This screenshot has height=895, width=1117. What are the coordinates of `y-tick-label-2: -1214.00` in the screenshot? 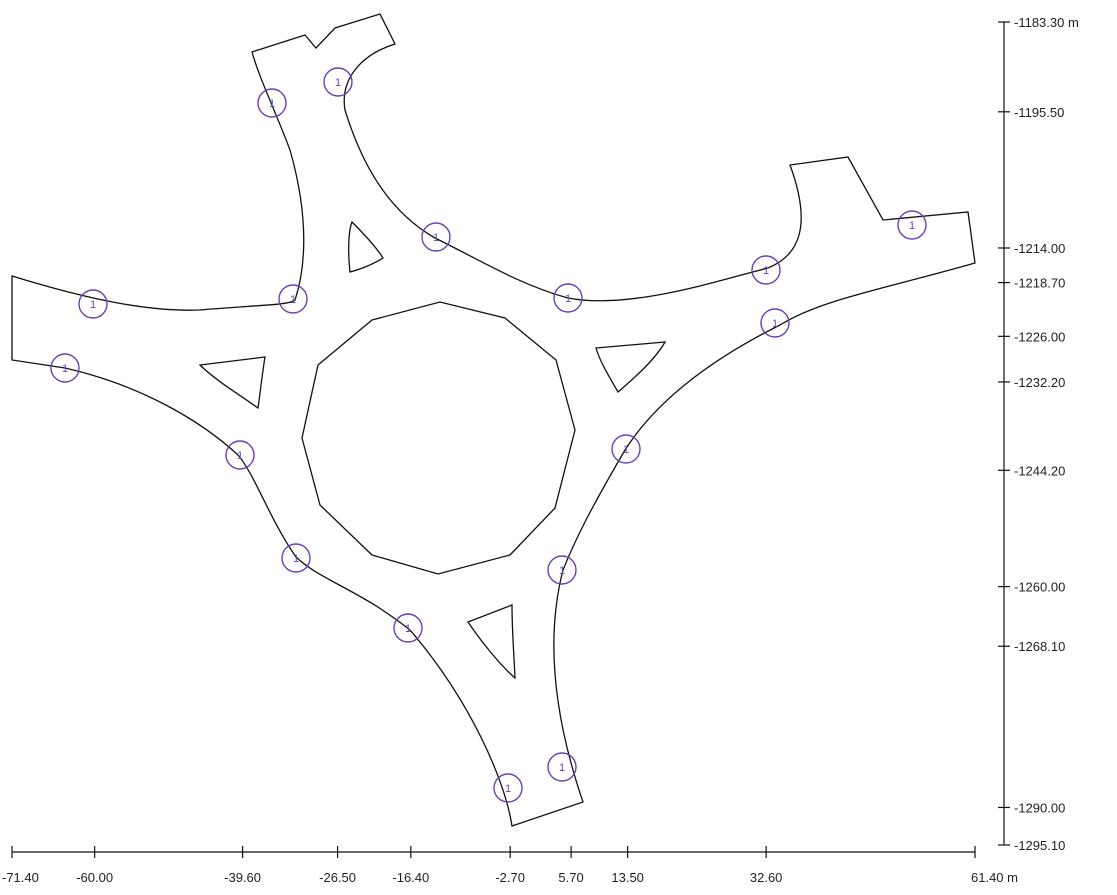 It's located at (1039, 248).